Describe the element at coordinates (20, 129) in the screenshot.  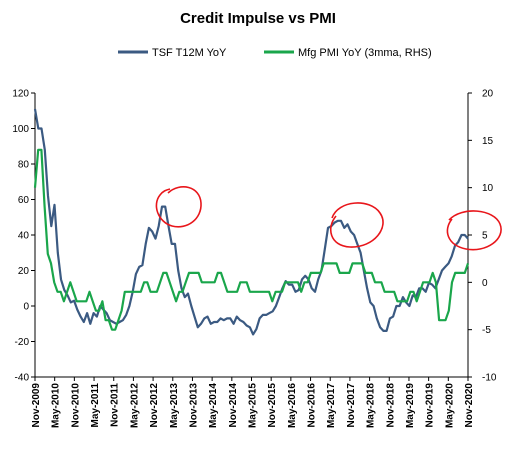
I see `y-left-tick-label: 100` at that location.